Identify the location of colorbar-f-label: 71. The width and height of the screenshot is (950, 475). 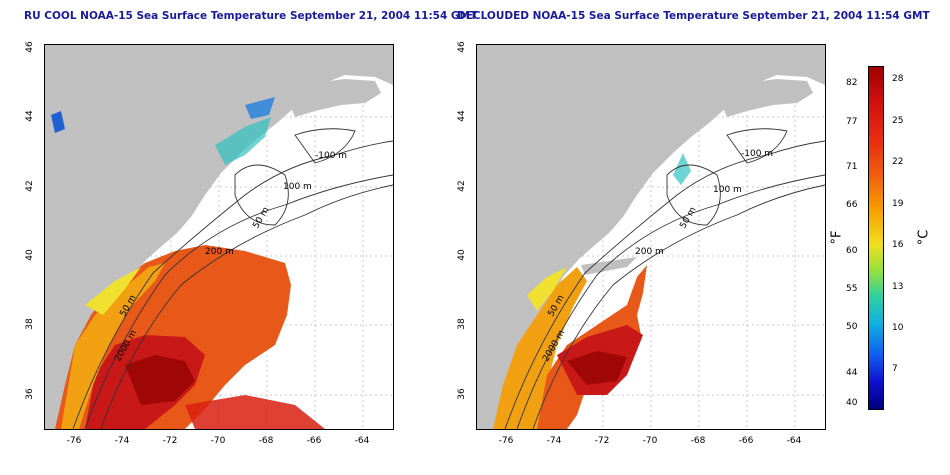
(852, 167).